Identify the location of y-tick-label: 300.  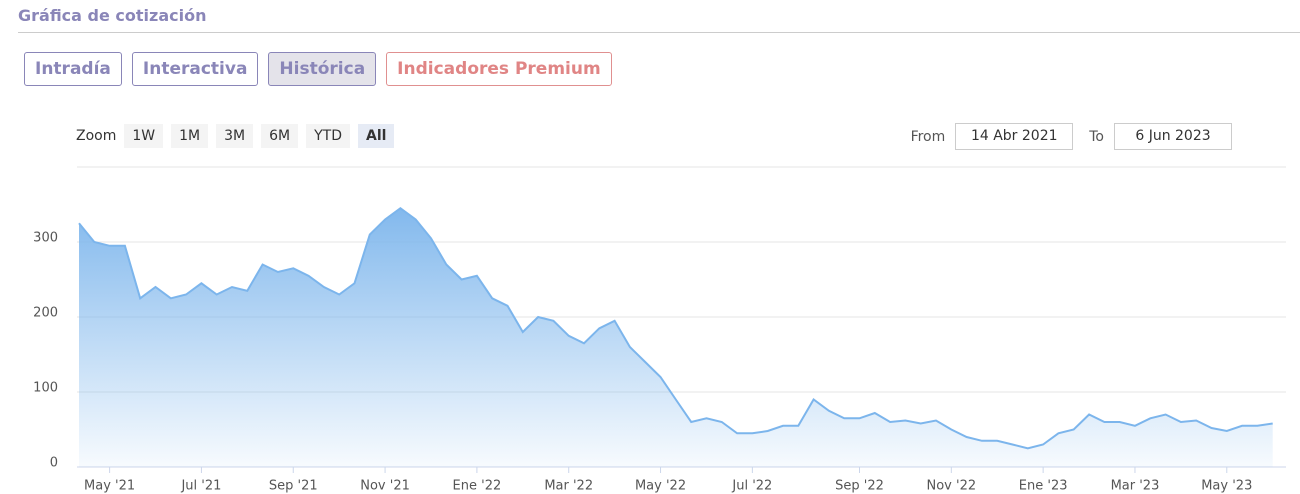
(45, 238).